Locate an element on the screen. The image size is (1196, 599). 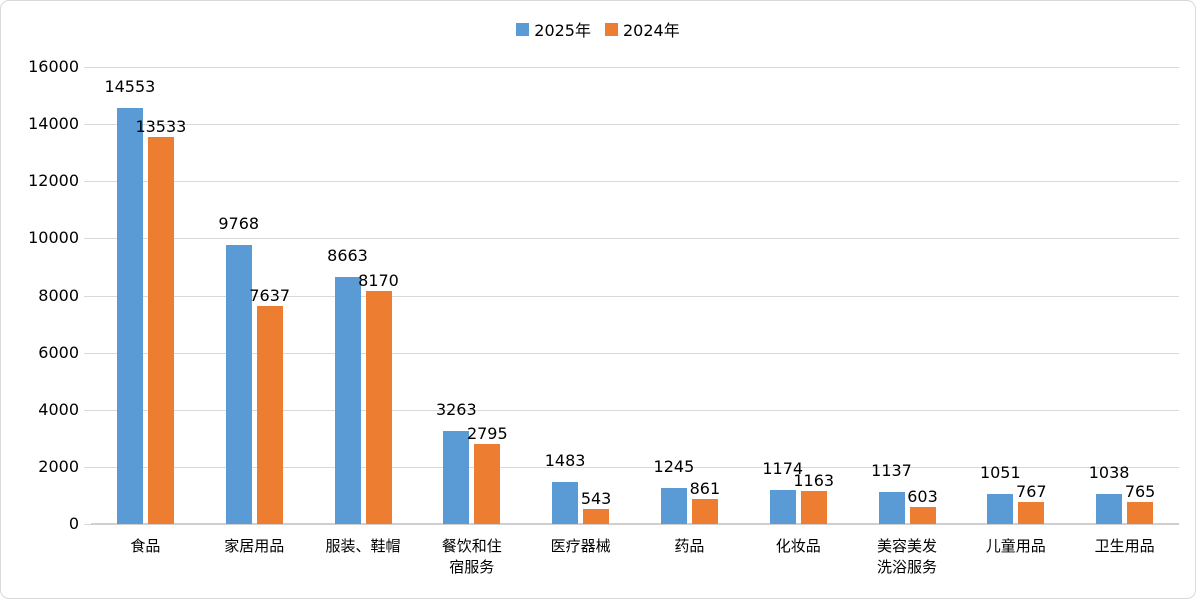
category-label: 服装、鞋帽 is located at coordinates (363, 546).